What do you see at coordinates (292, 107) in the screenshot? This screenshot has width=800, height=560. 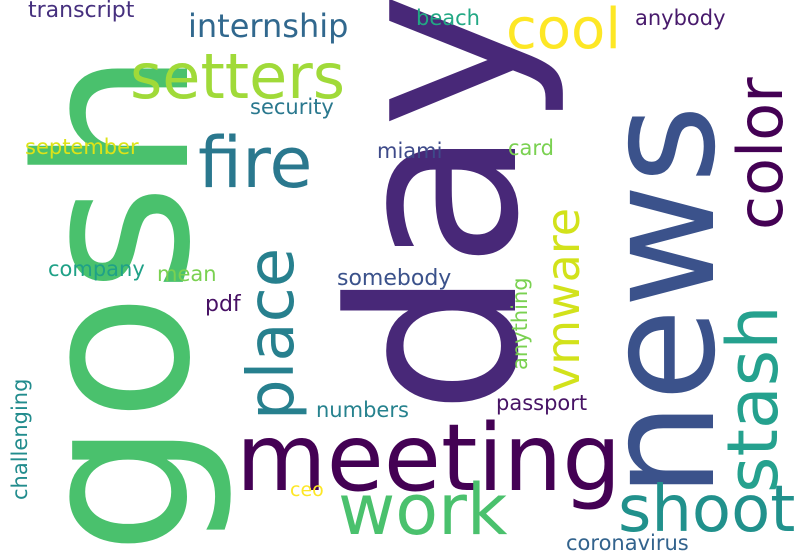 I see `word-security: security` at bounding box center [292, 107].